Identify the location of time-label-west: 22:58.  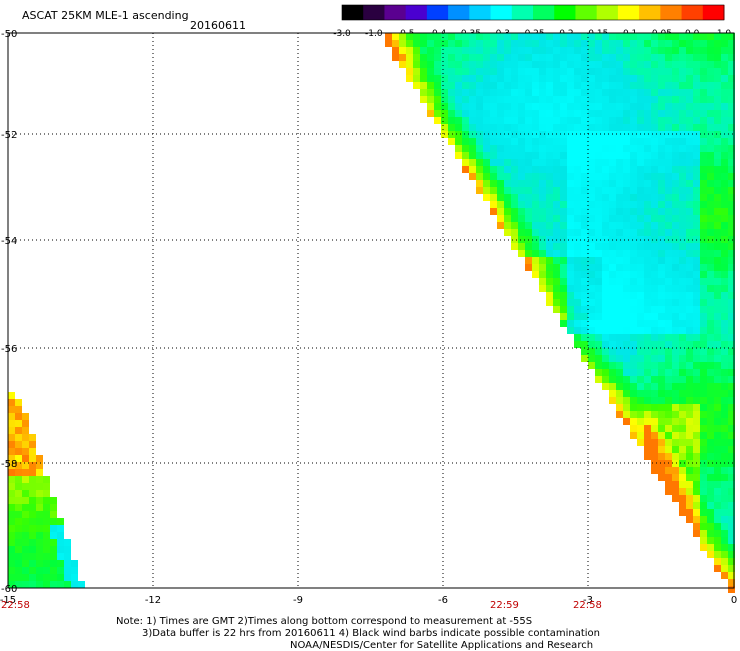
(15, 605).